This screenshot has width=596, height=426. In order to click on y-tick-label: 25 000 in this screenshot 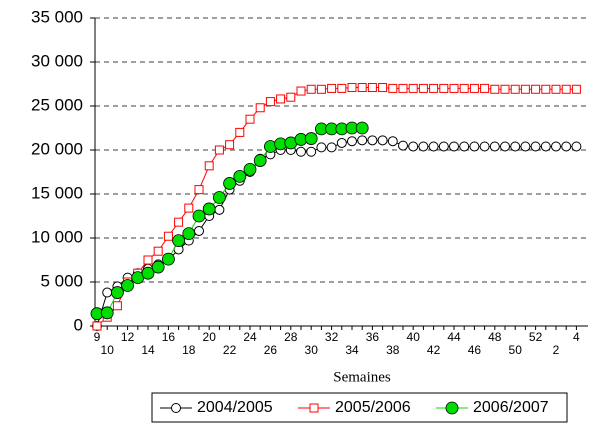, I will do `click(57, 104)`.